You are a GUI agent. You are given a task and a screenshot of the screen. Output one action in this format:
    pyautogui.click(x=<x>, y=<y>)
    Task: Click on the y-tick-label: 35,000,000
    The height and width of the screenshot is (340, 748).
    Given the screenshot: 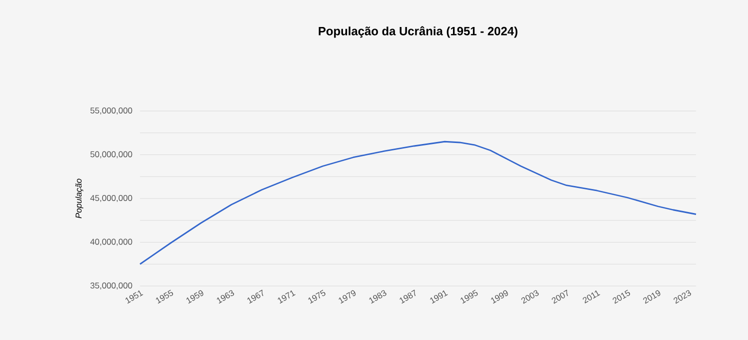 What is the action you would take?
    pyautogui.click(x=111, y=286)
    